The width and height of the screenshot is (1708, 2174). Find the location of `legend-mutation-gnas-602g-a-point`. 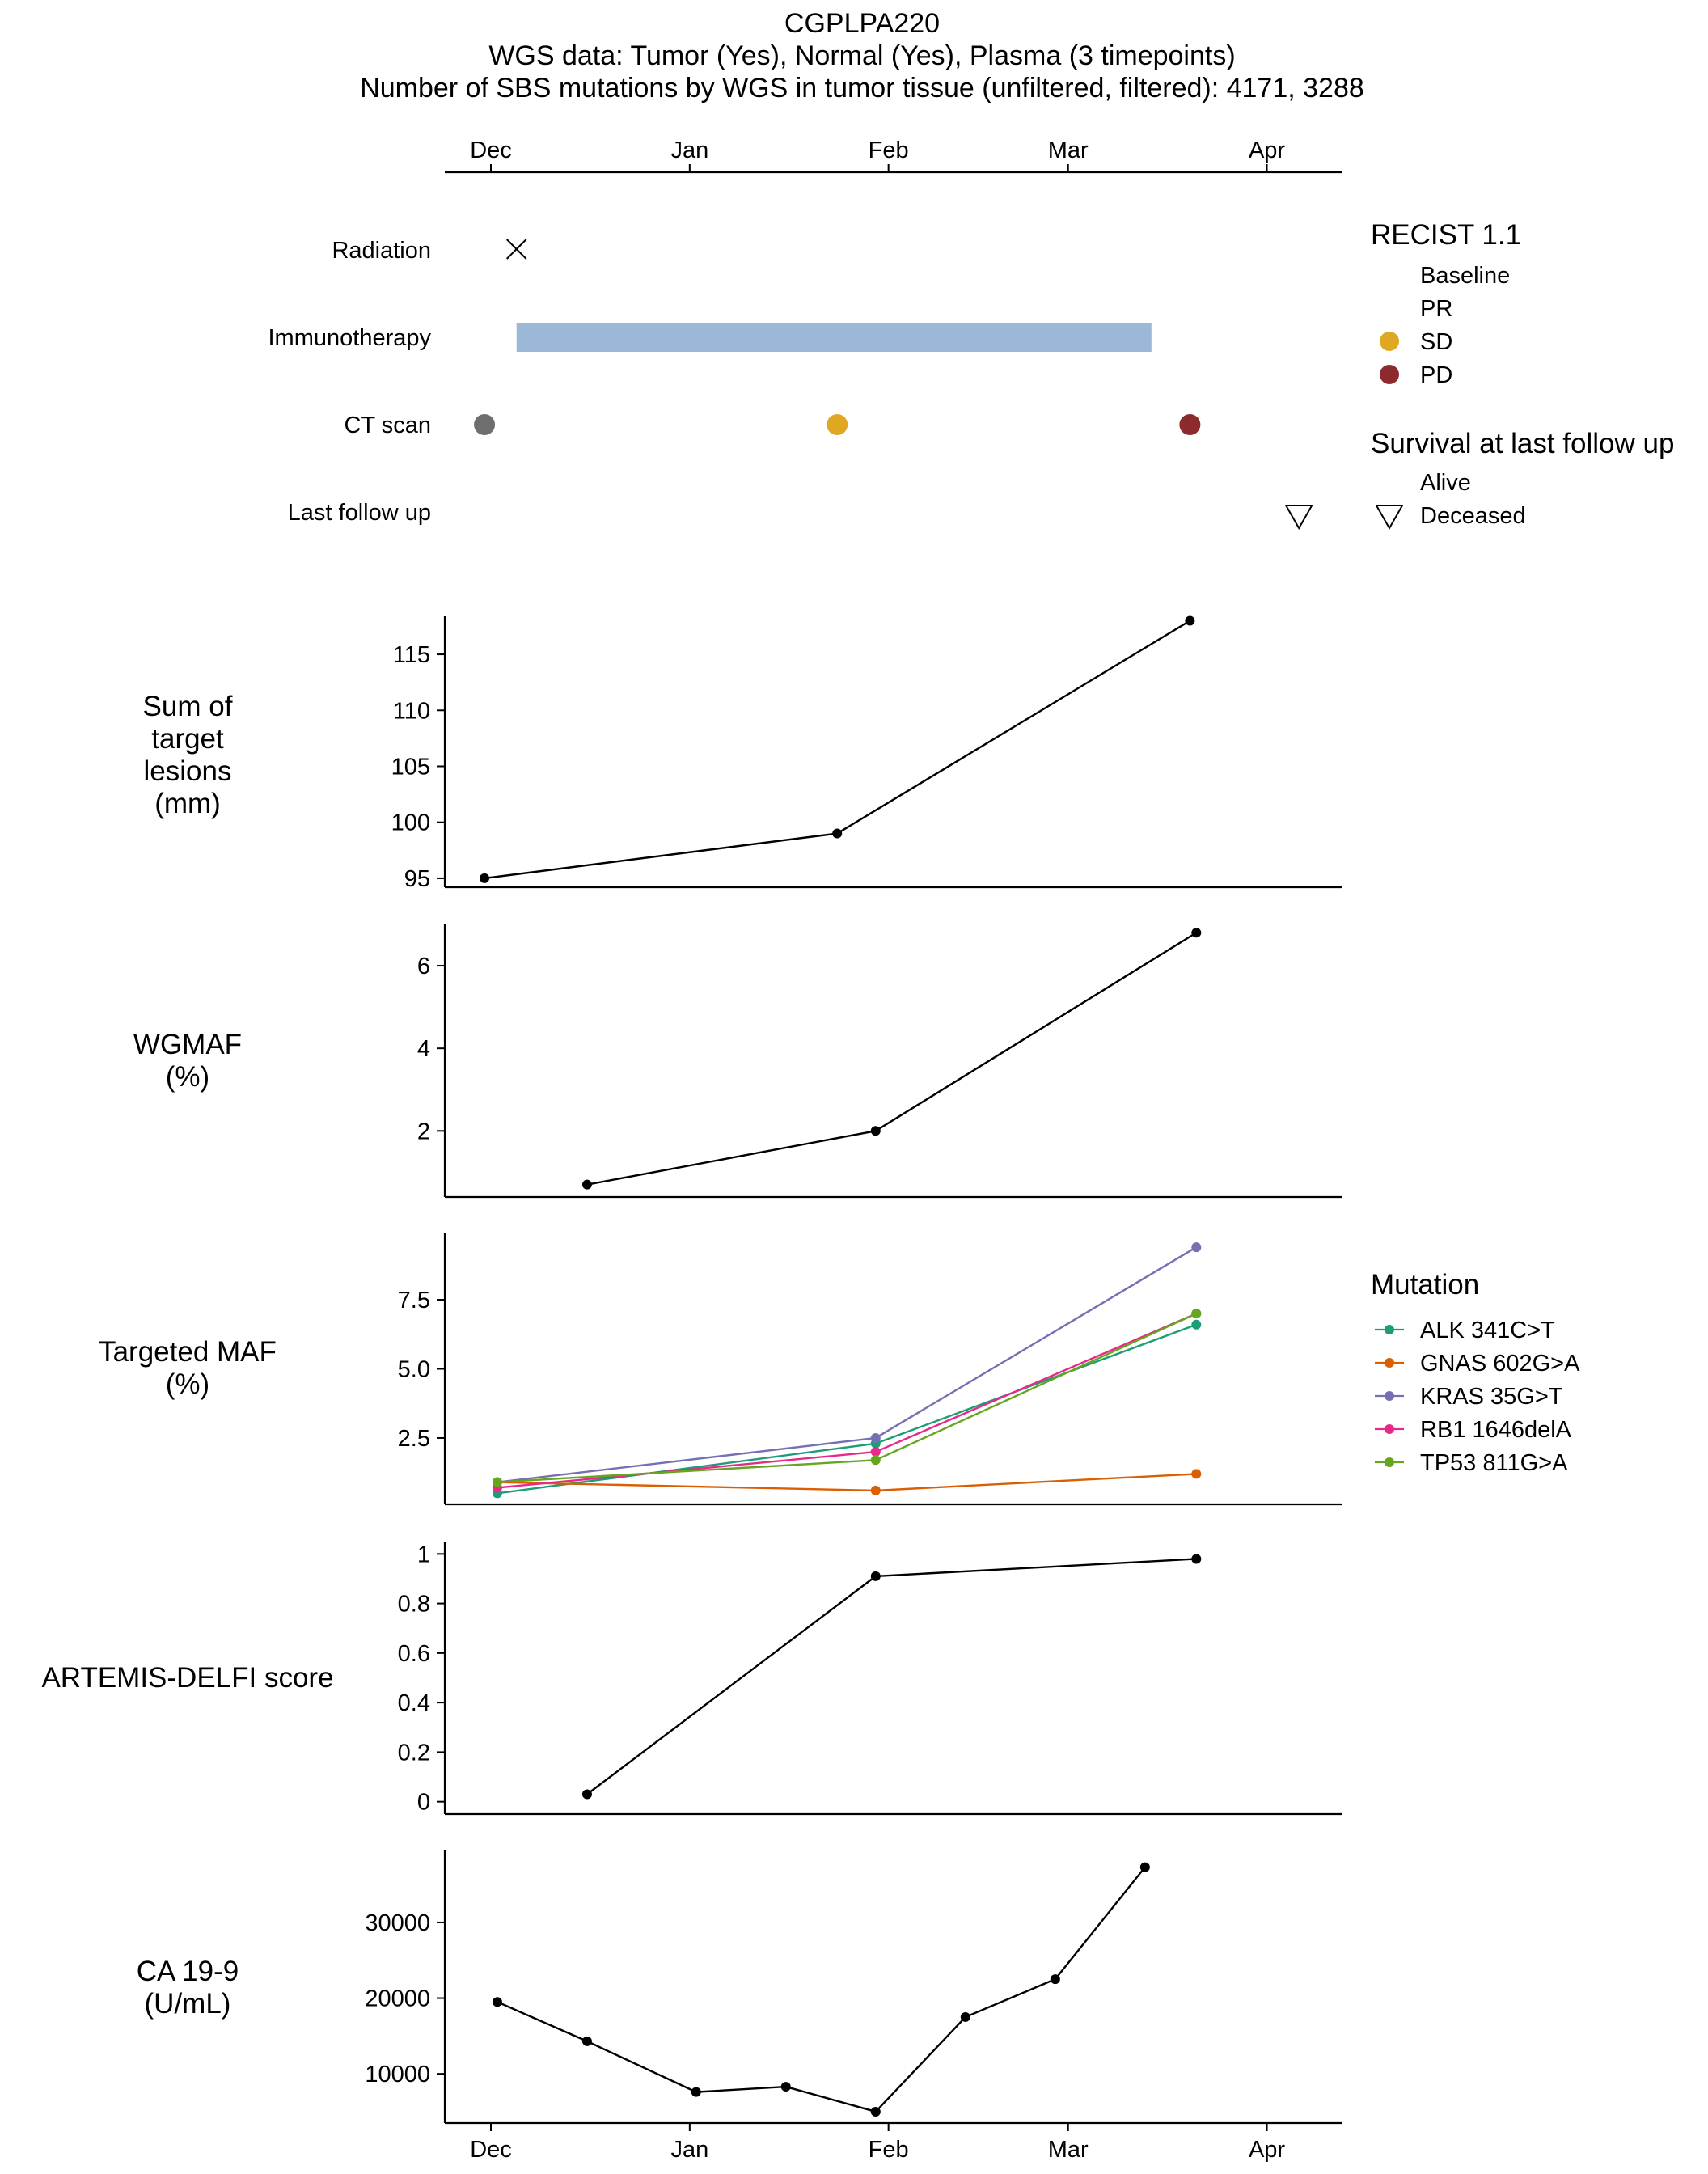

legend-mutation-gnas-602g-a-point is located at coordinates (1389, 1363).